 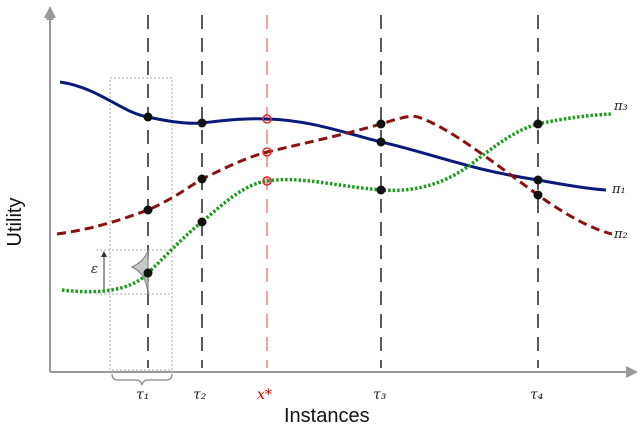 What do you see at coordinates (202, 179) in the screenshot?
I see `marker-pi2-tau2` at bounding box center [202, 179].